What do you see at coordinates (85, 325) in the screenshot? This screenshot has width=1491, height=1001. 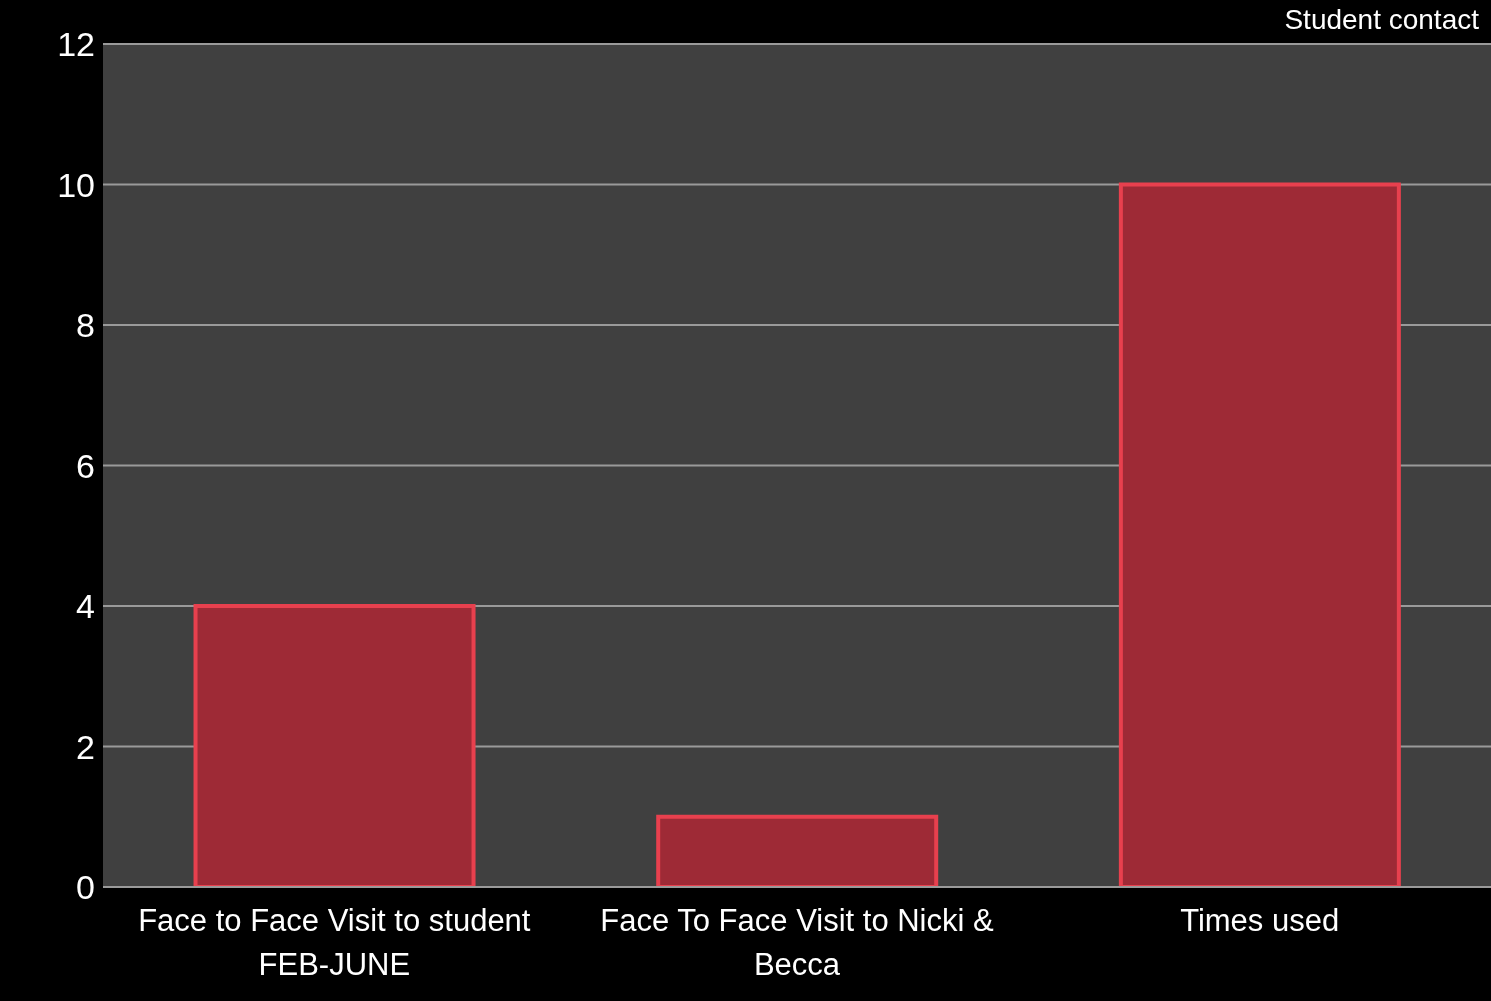 I see `y-tick-label: 8` at bounding box center [85, 325].